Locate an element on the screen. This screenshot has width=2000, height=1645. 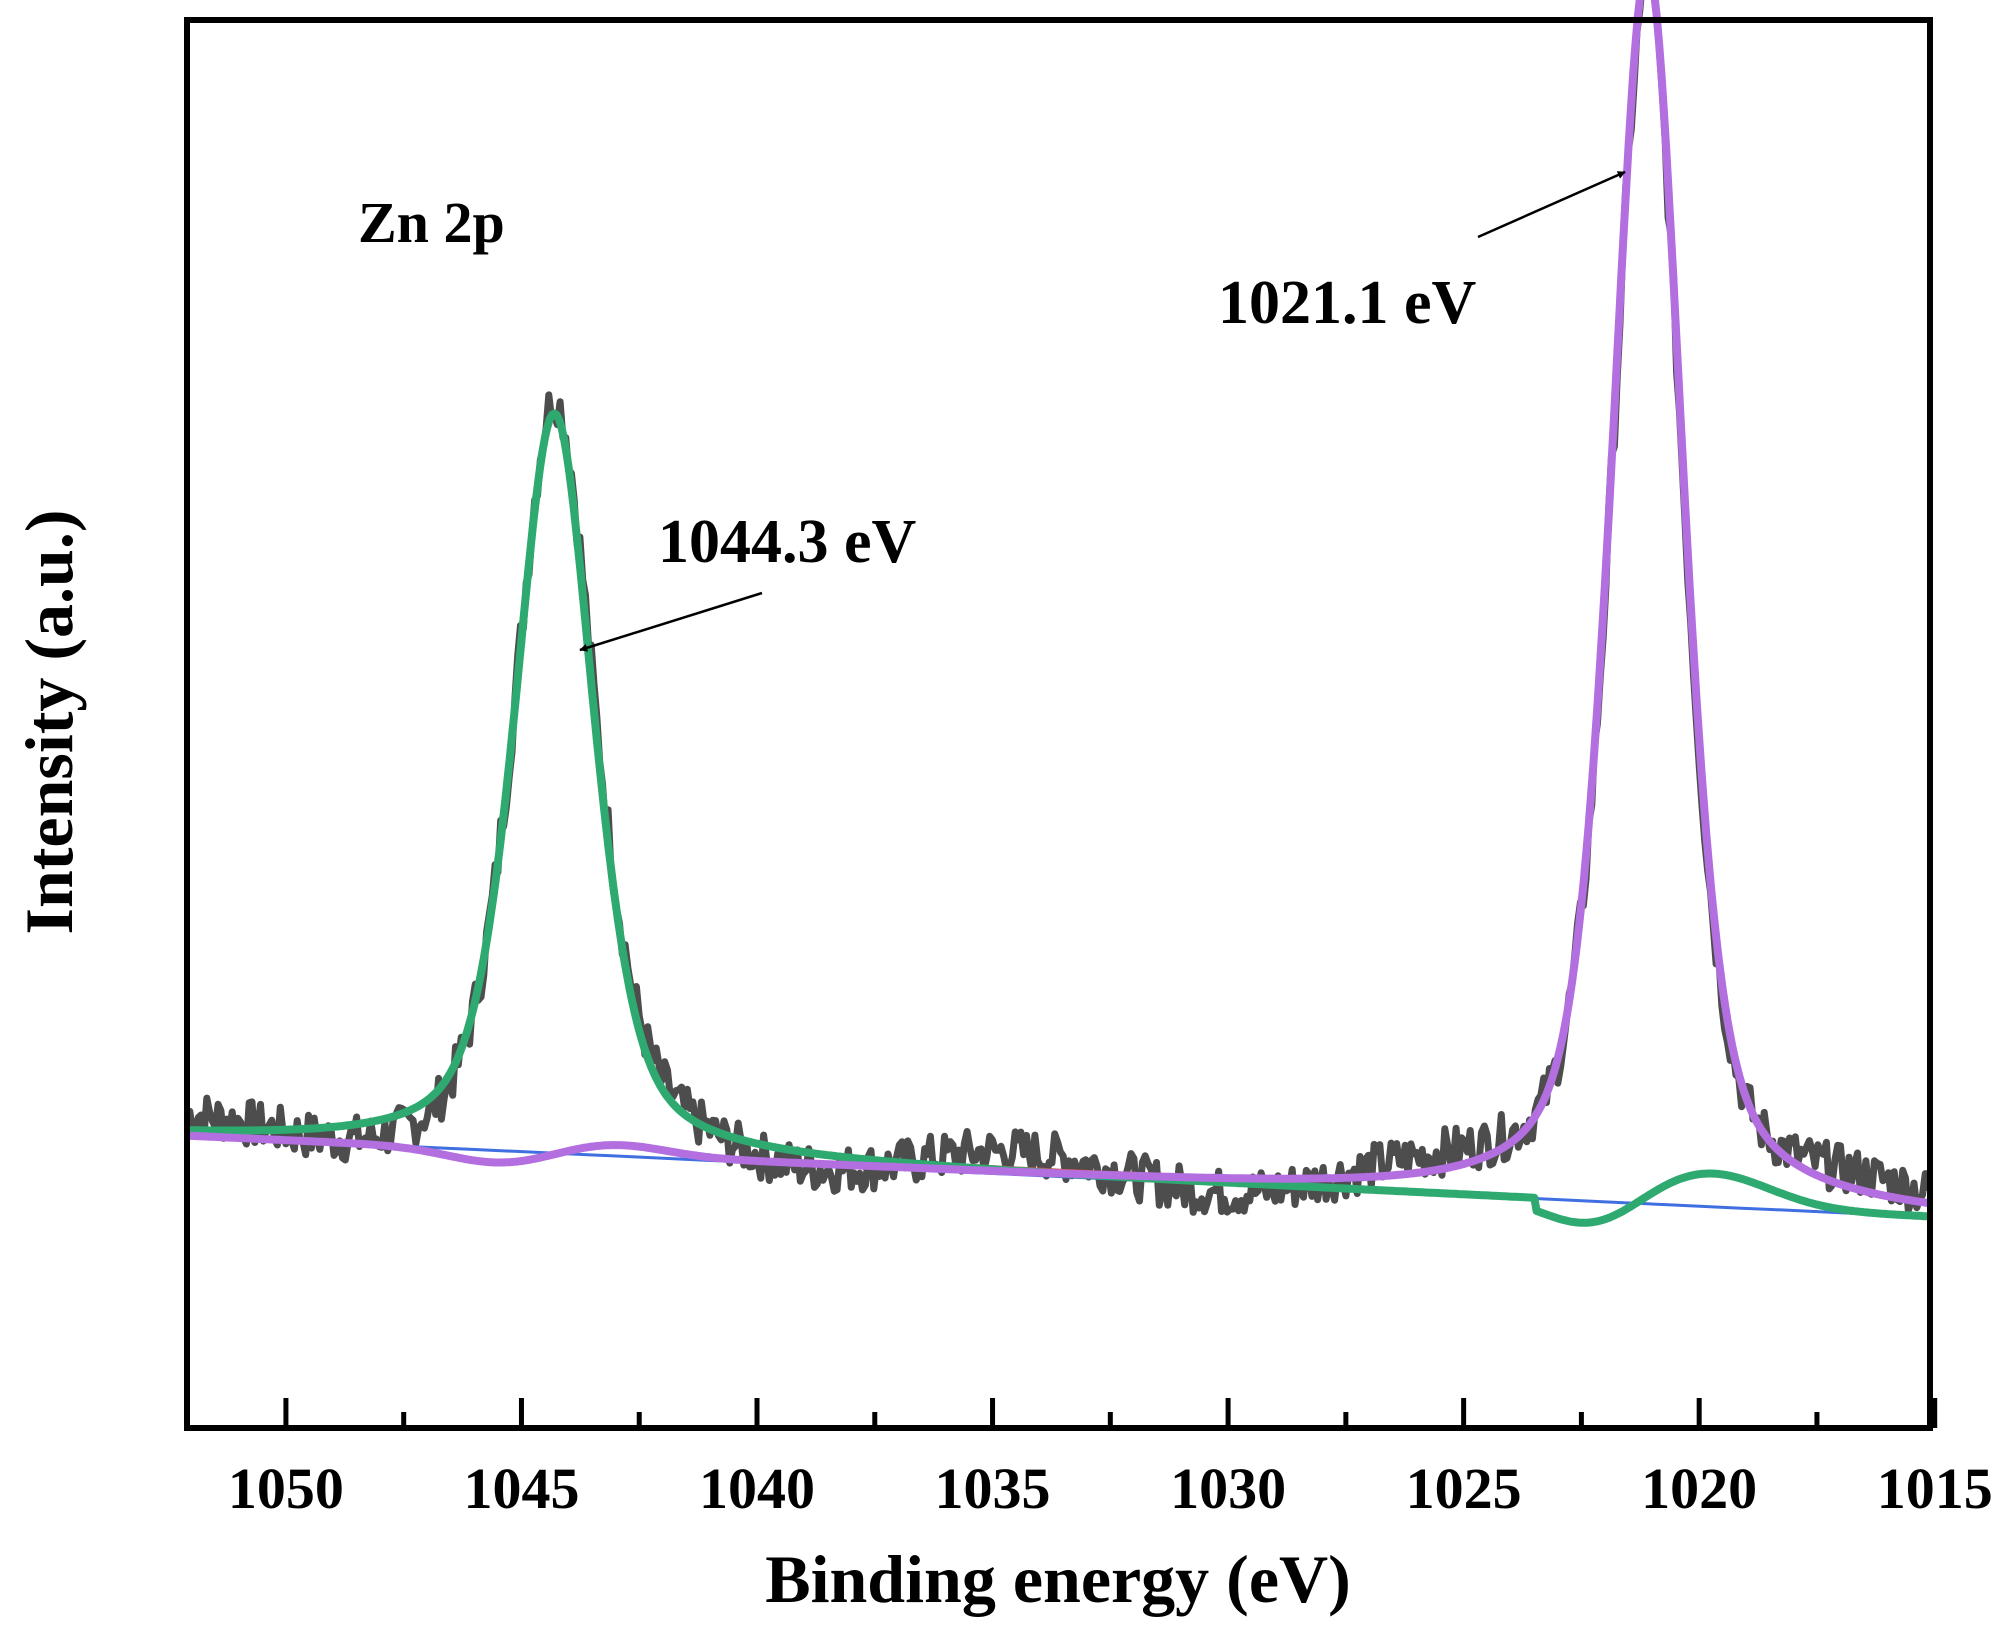
x-tick-label: 1020 is located at coordinates (1699, 1488).